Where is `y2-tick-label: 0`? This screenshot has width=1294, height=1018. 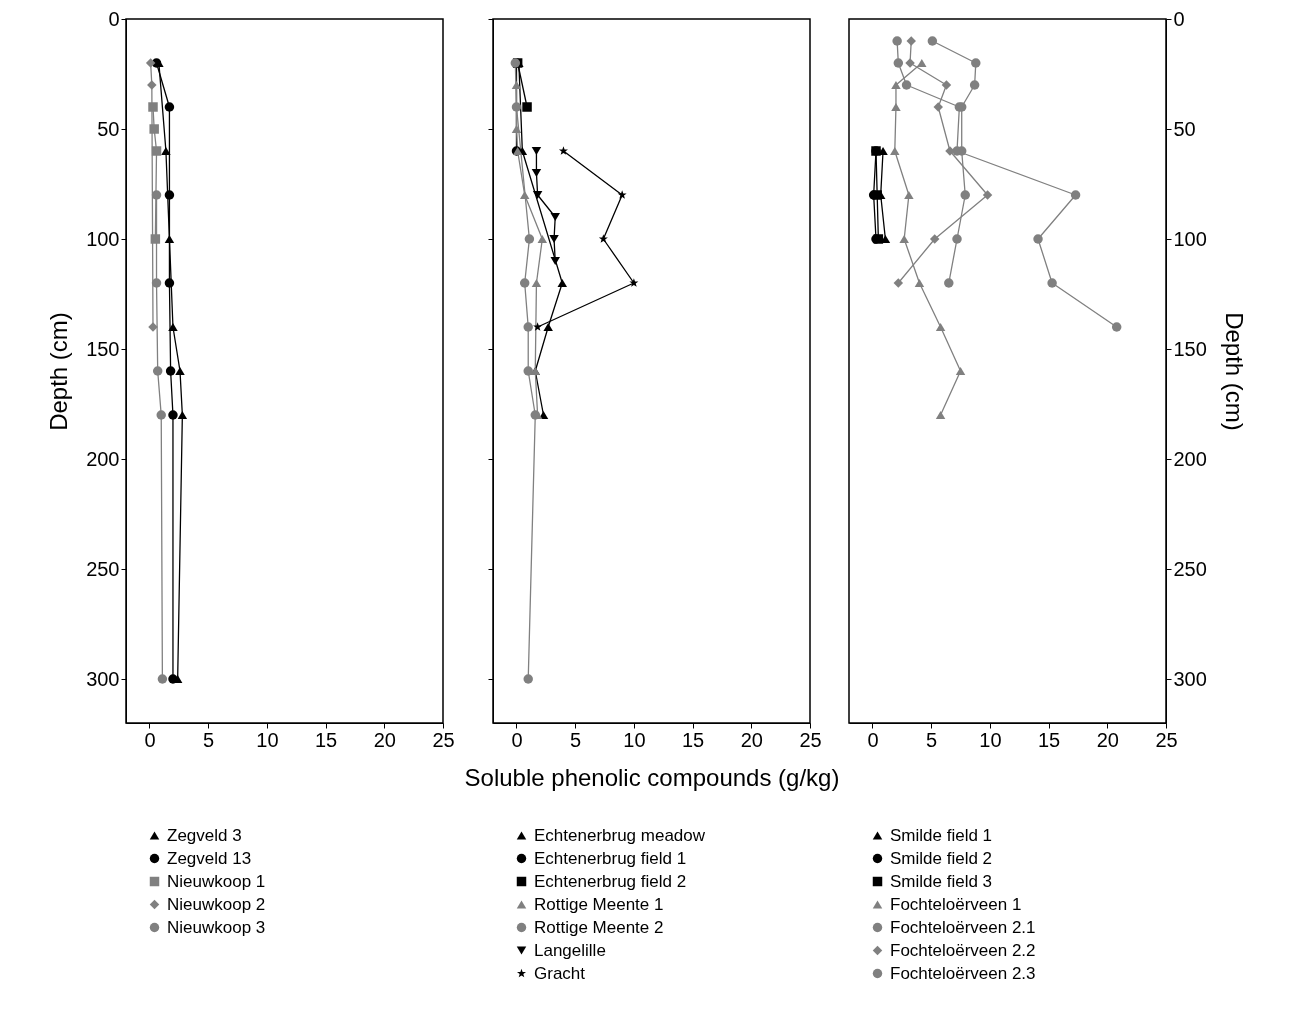 y2-tick-label: 0 is located at coordinates (1179, 18).